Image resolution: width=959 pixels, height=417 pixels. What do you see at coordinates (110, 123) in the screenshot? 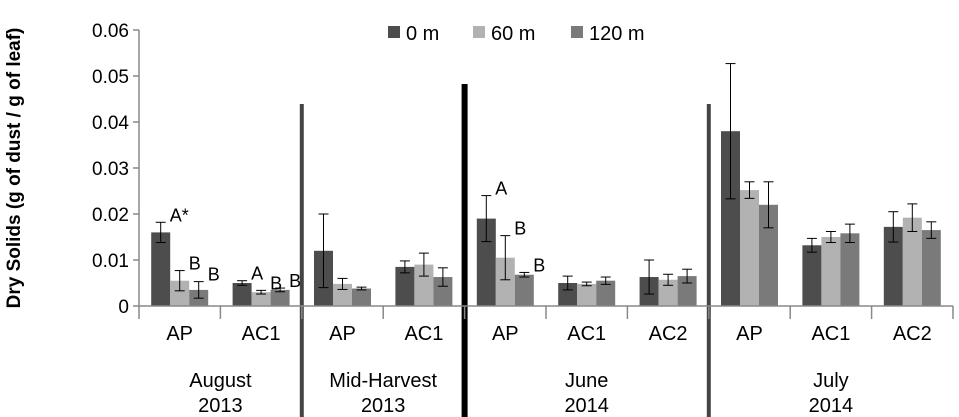
I see `y-tick-label: 0.04` at bounding box center [110, 123].